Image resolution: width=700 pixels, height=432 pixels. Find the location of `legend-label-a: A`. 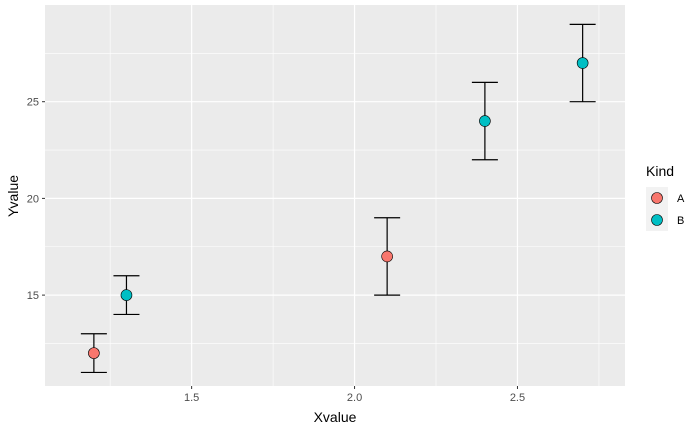

legend-label-a: A is located at coordinates (681, 199).